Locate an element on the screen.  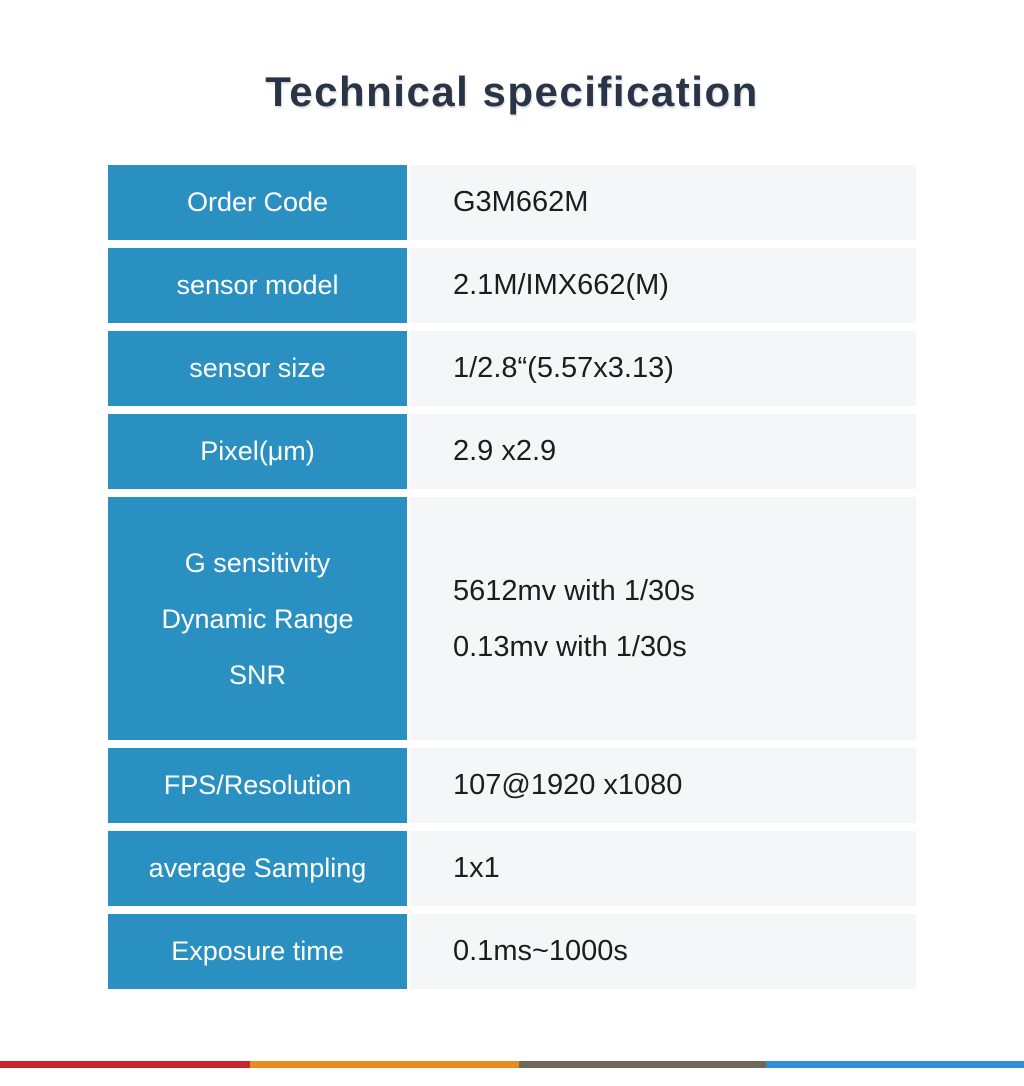
orange-segment is located at coordinates (384, 1064).